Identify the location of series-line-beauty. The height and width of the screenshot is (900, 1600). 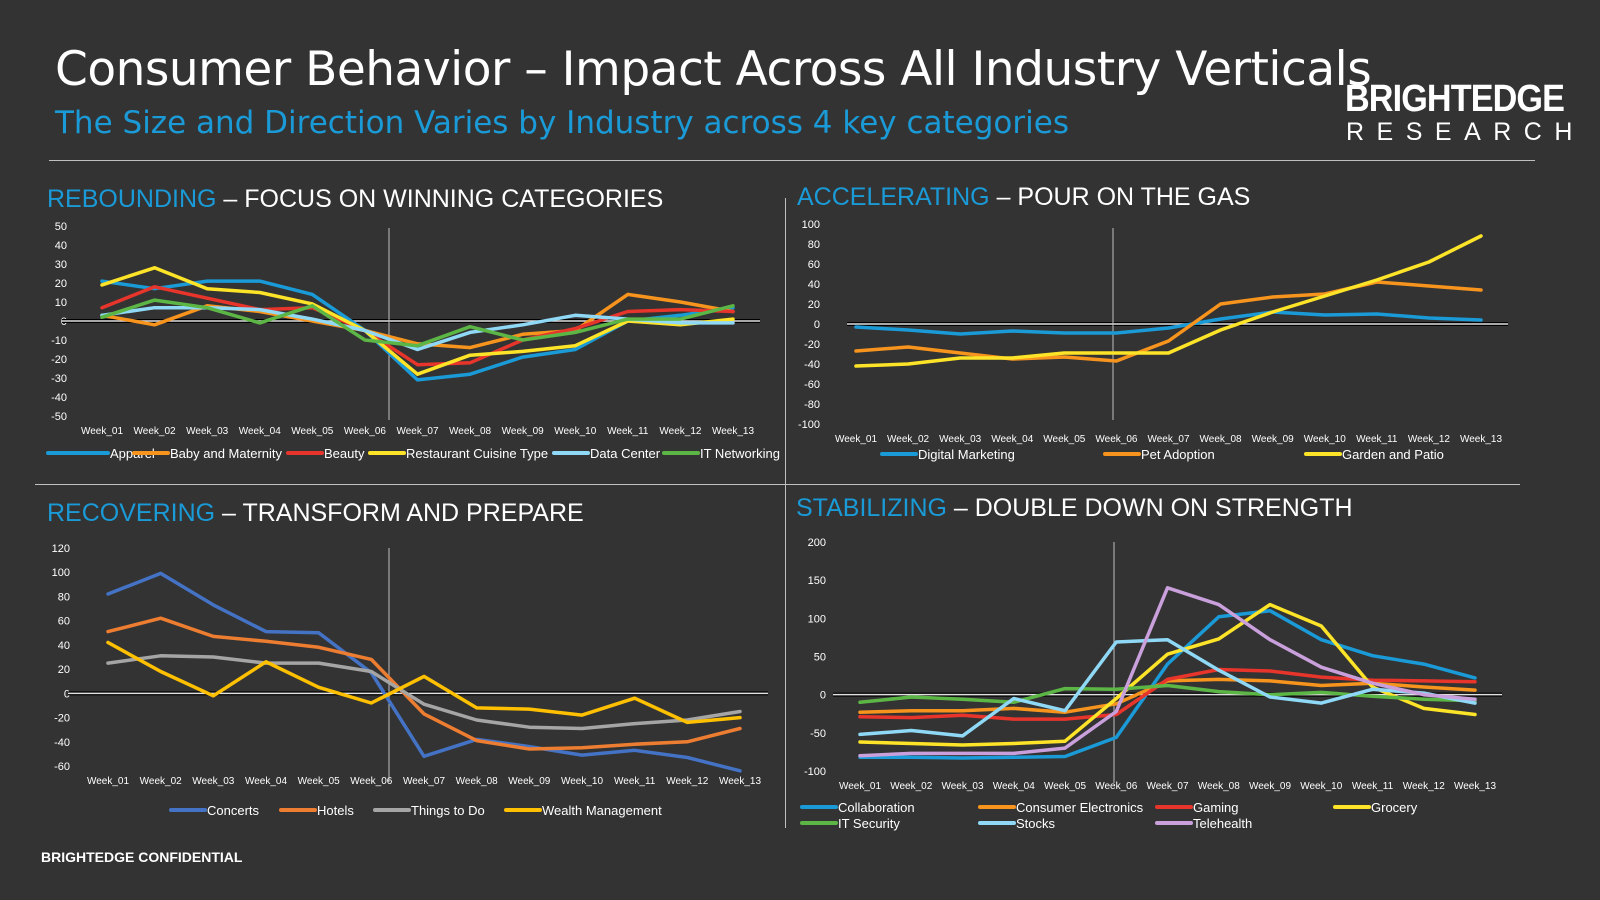
(417, 326).